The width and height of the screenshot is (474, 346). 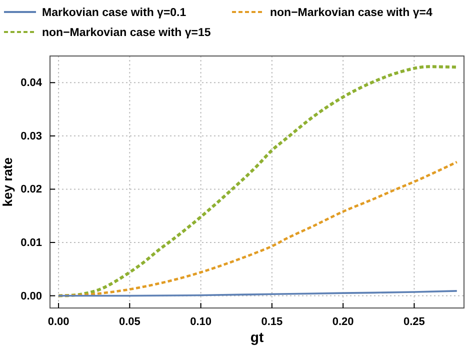 I want to click on x-tick-label: 0.05, so click(x=129, y=322).